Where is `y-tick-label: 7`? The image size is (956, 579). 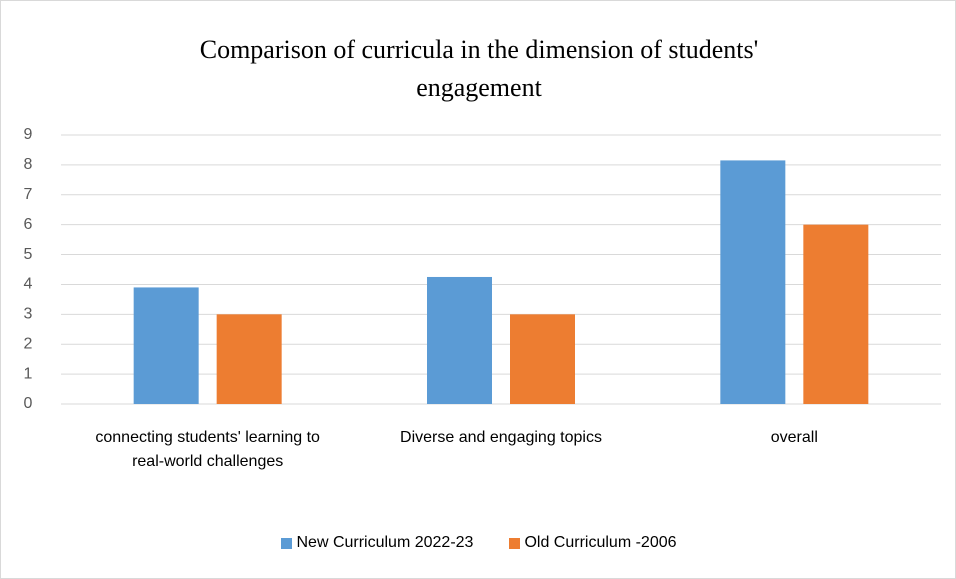
y-tick-label: 7 is located at coordinates (28, 194).